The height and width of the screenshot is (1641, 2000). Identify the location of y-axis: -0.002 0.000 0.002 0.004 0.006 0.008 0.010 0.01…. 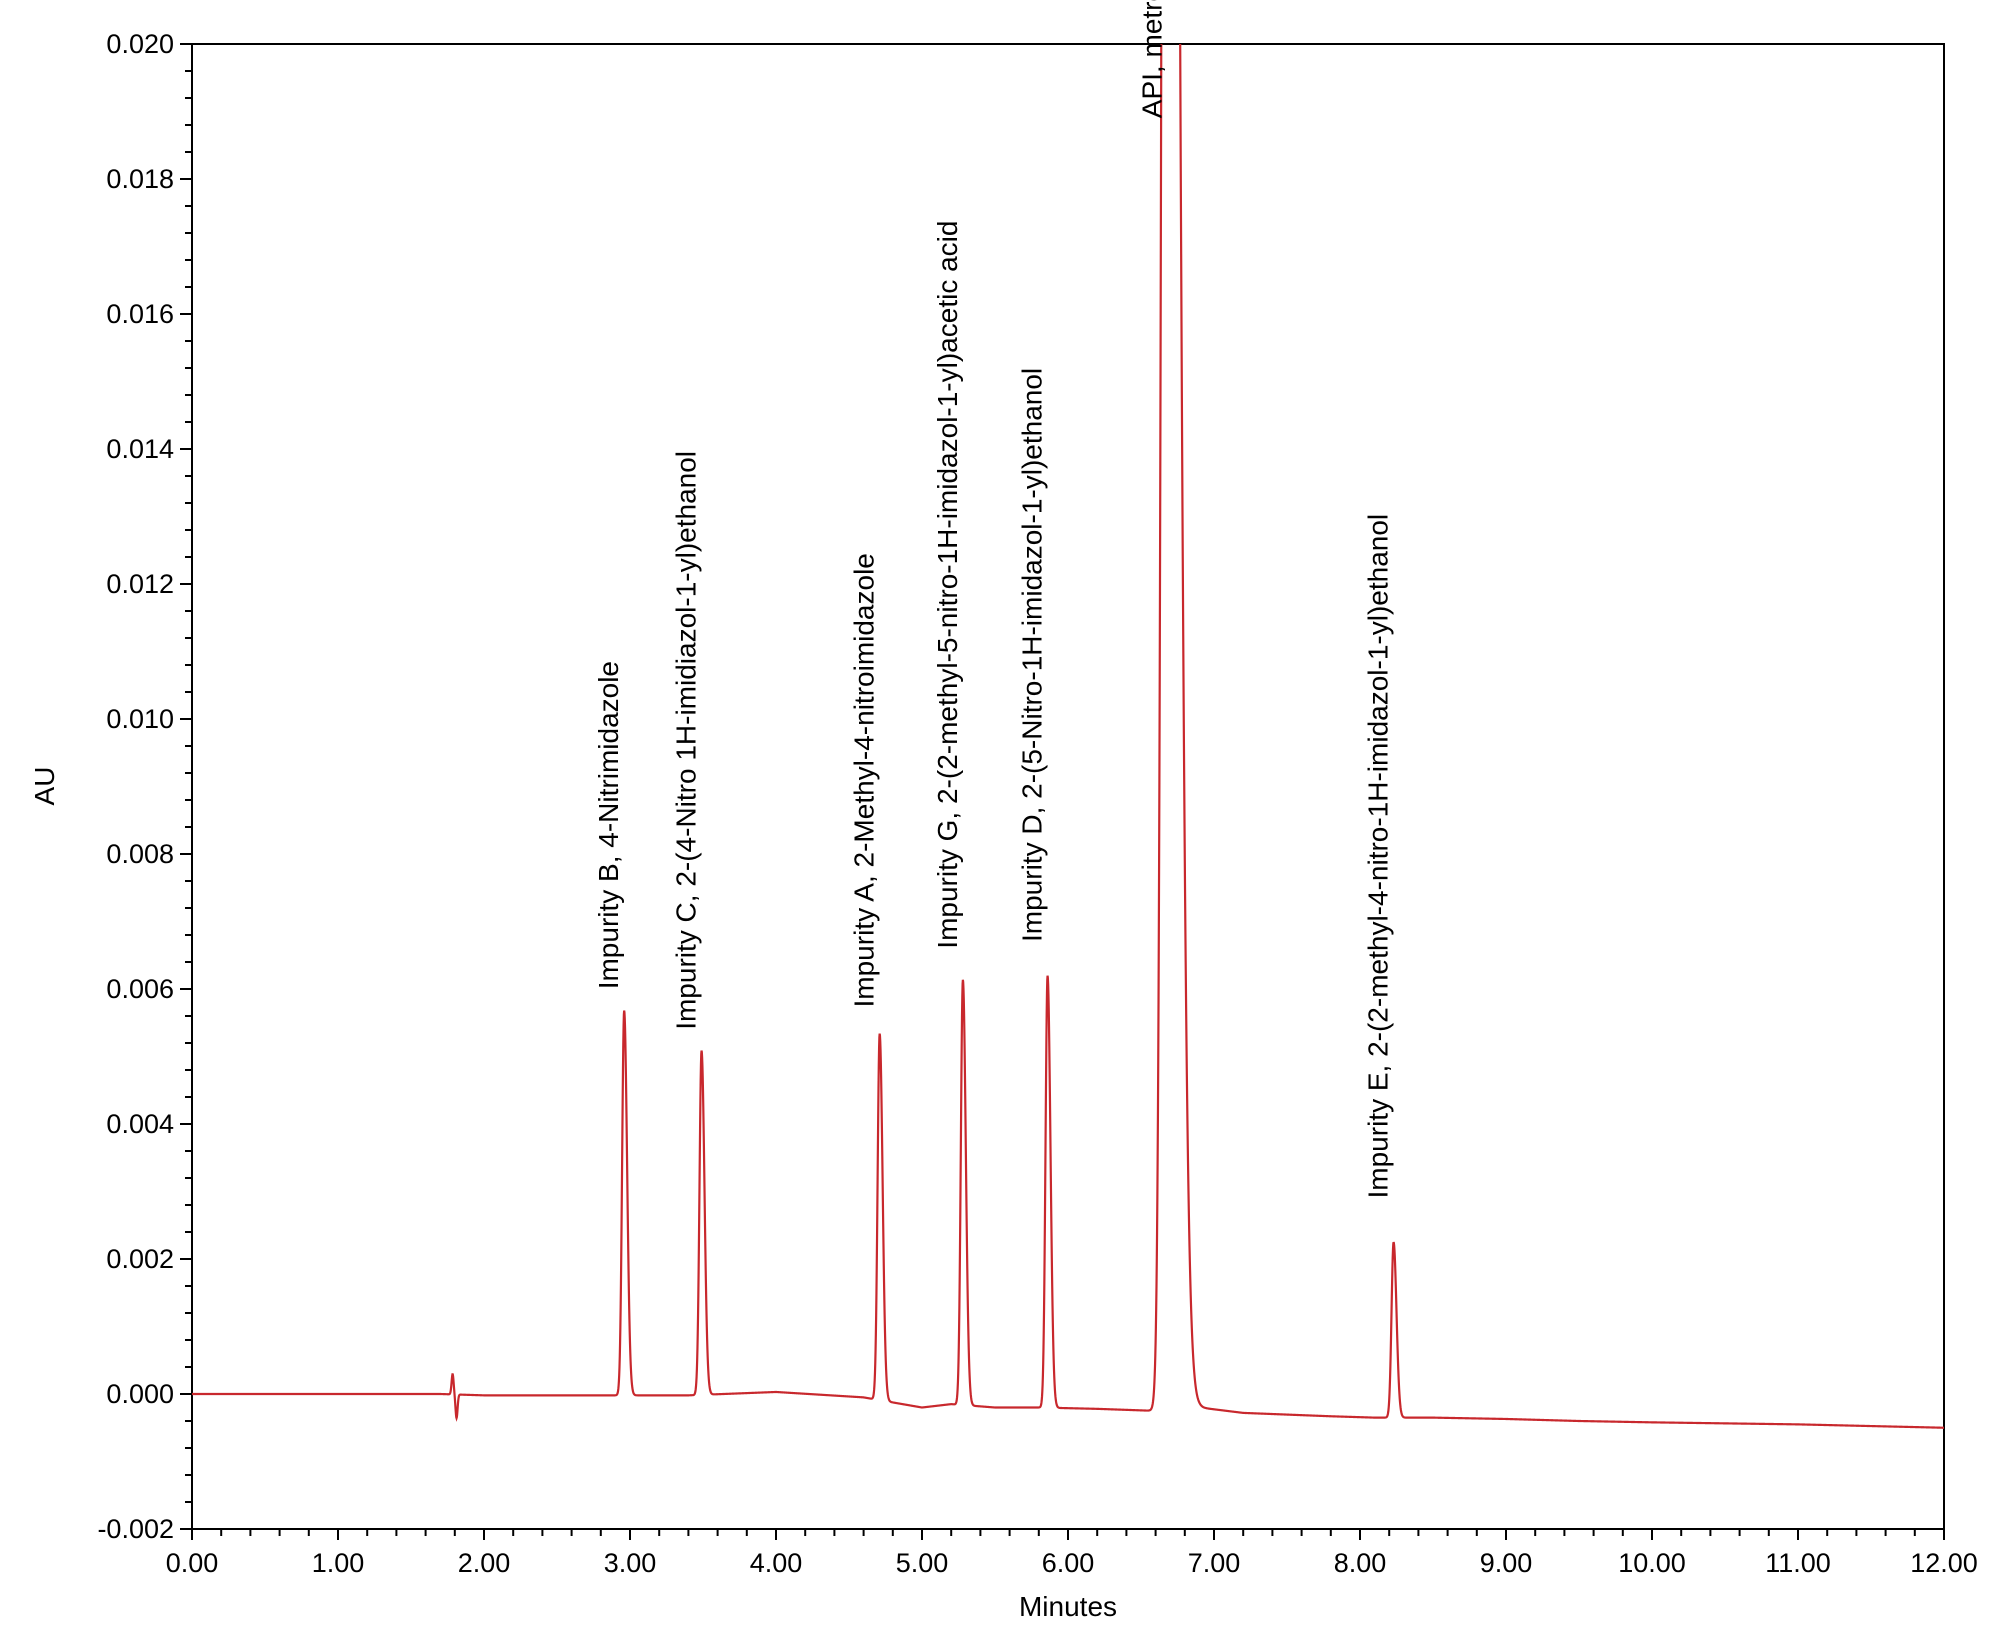
(144, 786).